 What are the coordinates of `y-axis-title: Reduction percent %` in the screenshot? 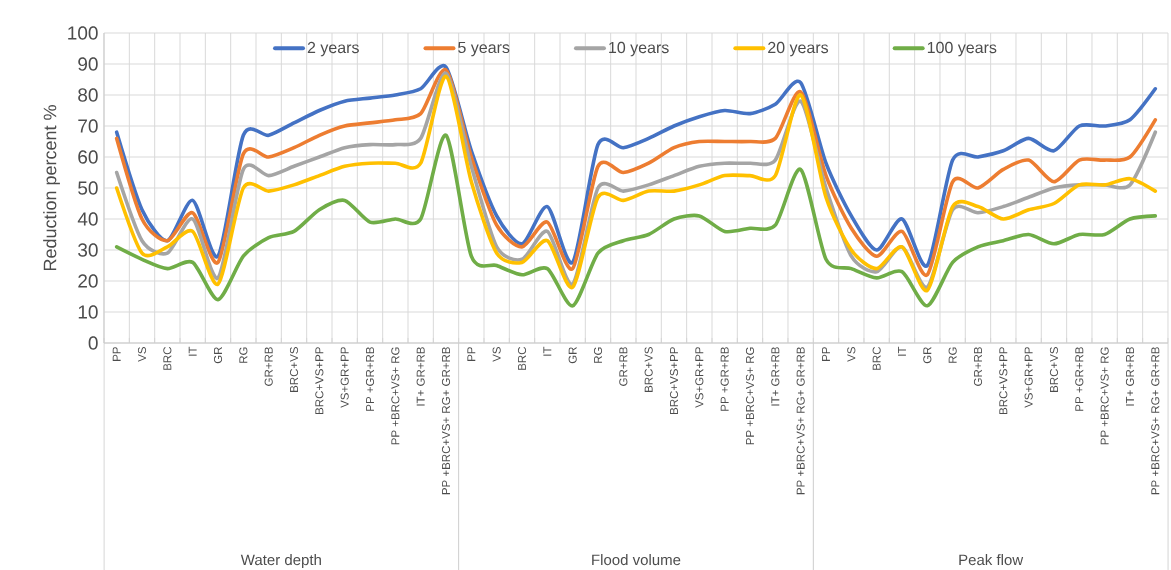 It's located at (51, 188).